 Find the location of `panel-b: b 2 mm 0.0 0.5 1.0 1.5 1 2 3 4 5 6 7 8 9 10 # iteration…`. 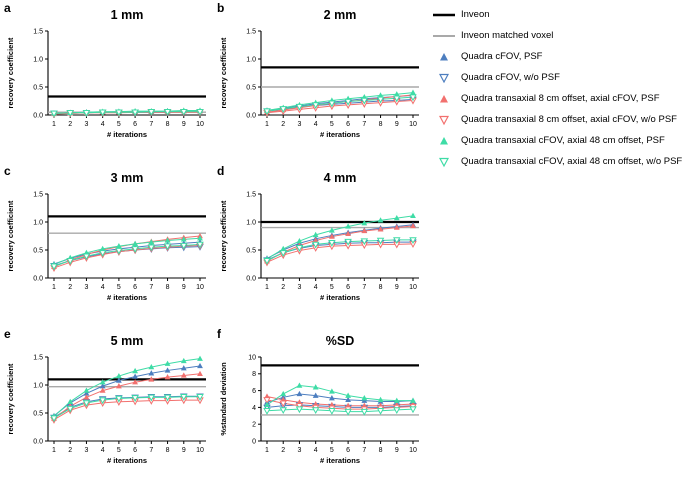

panel-b: b 2 mm 0.0 0.5 1.0 1.5 1 2 3 4 5 6 7 8 9 10 # iteration… is located at coordinates (321, 81).